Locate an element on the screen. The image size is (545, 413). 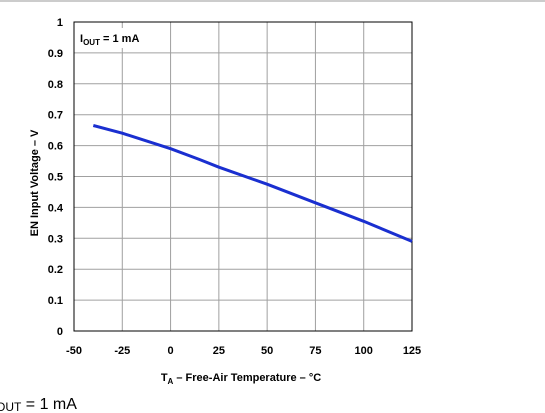
annotation-box is located at coordinates (116, 38).